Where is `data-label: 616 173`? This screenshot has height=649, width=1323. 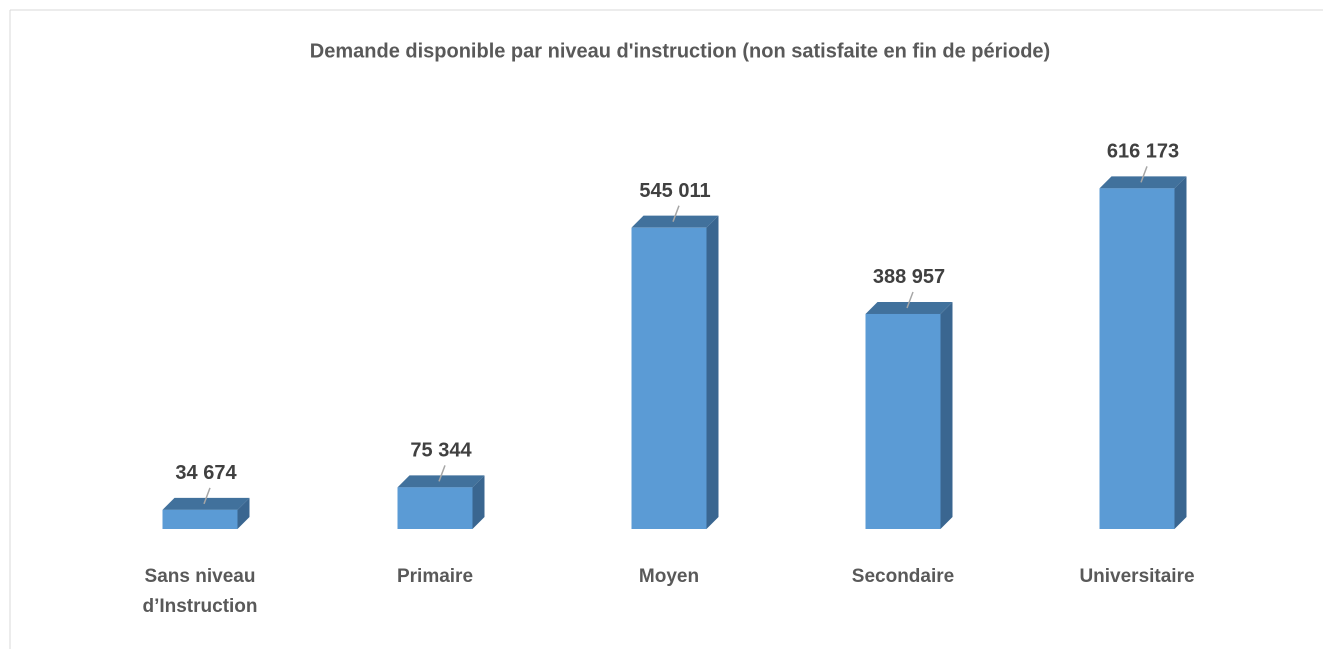 data-label: 616 173 is located at coordinates (1143, 152).